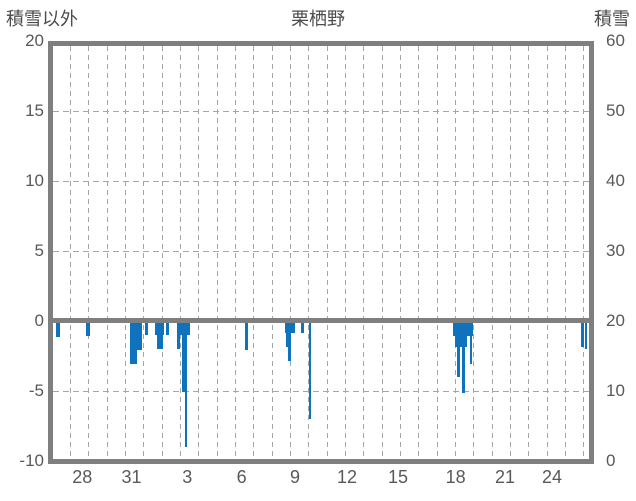  I want to click on y-axis-right-tick: 50, so click(615, 110).